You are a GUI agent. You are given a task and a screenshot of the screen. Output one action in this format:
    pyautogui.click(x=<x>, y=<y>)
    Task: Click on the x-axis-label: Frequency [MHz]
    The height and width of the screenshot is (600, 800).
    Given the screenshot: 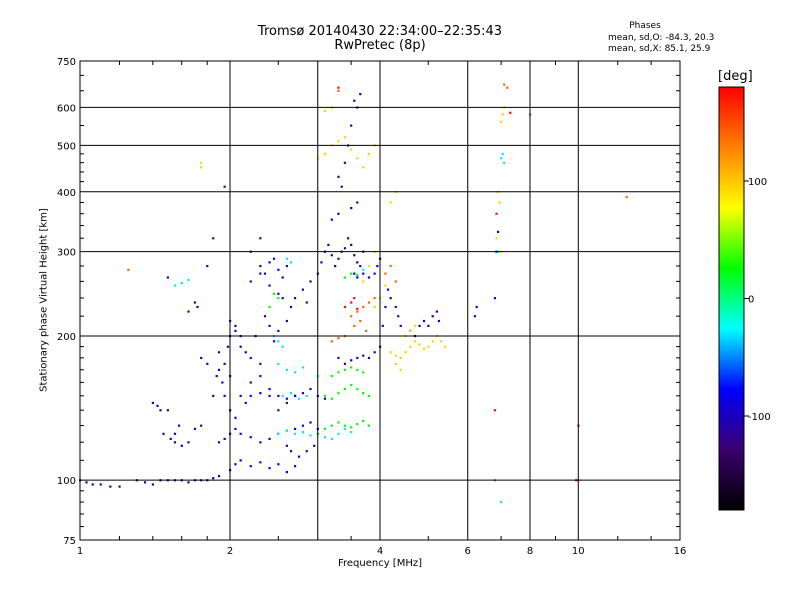 What is the action you would take?
    pyautogui.click(x=380, y=563)
    